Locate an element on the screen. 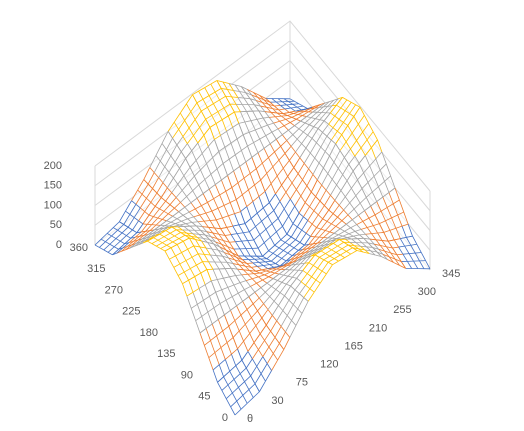 The width and height of the screenshot is (524, 431). z-tick-label: 200 is located at coordinates (53, 166).